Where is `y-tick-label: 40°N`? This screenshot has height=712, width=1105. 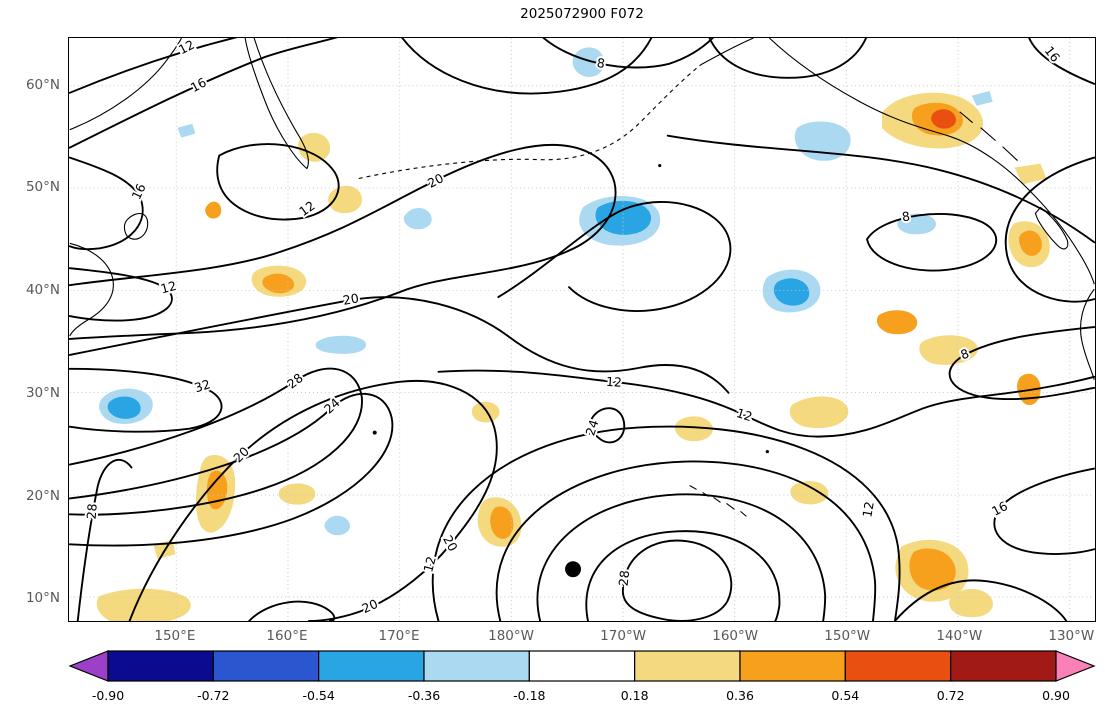 y-tick-label: 40°N is located at coordinates (42, 290).